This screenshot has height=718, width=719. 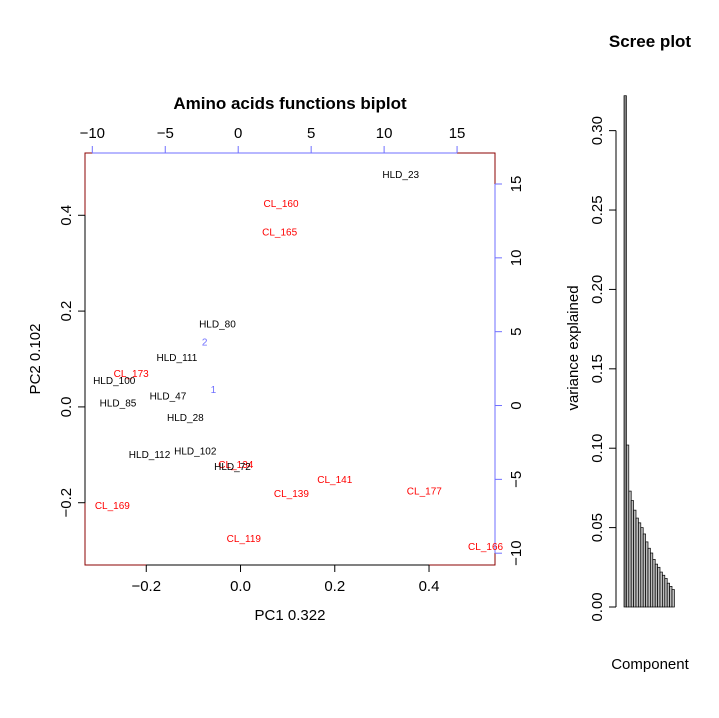 What do you see at coordinates (597, 606) in the screenshot?
I see `scree-y-tick-label: 0.00` at bounding box center [597, 606].